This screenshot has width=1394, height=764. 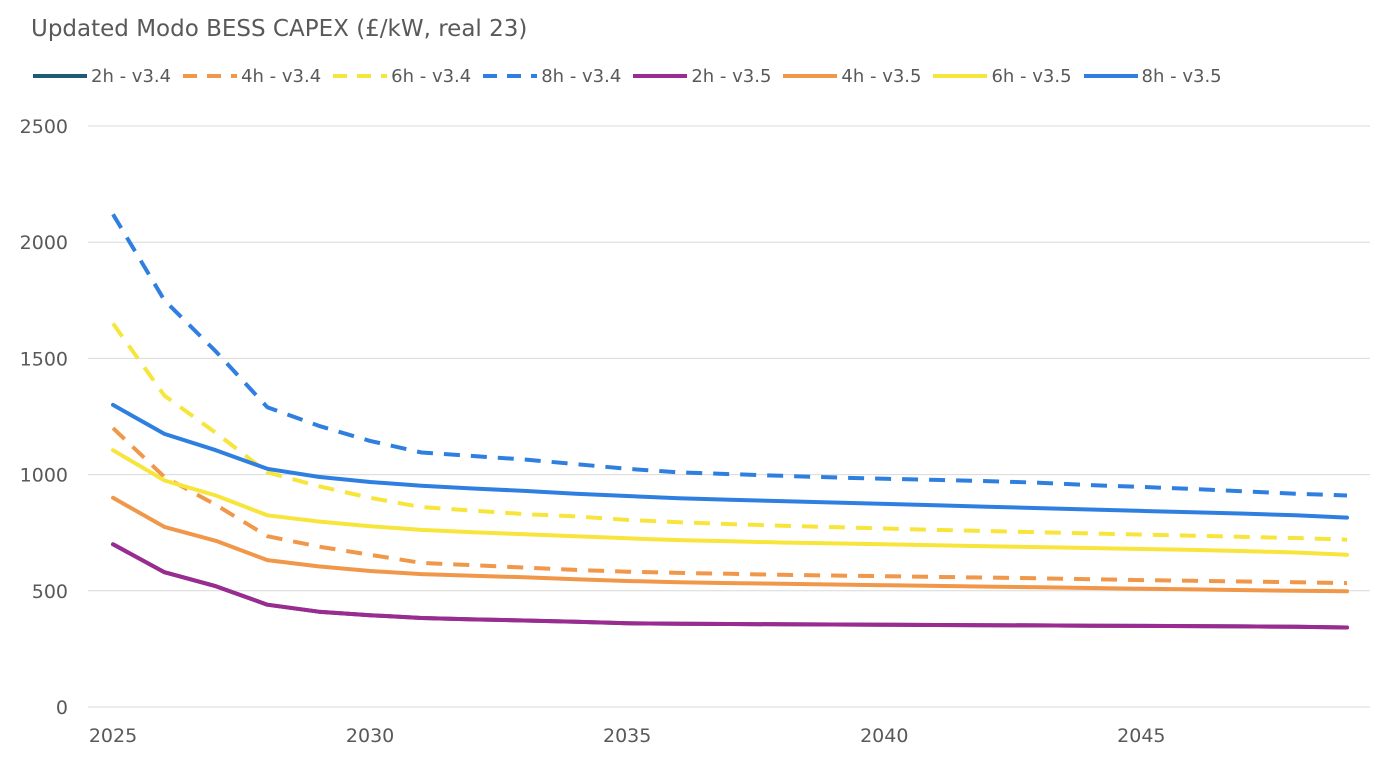 What do you see at coordinates (370, 736) in the screenshot?
I see `x-tick-label: 2030` at bounding box center [370, 736].